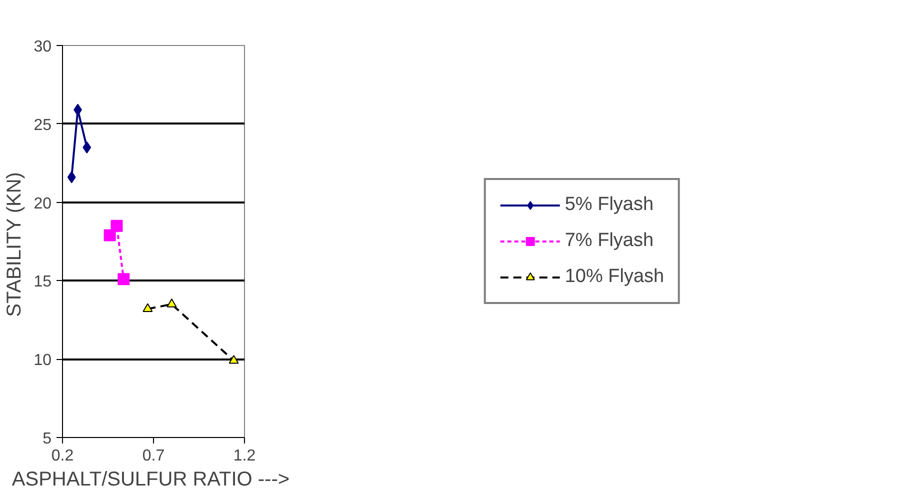  I want to click on x-tick-label: 1.2, so click(244, 456).